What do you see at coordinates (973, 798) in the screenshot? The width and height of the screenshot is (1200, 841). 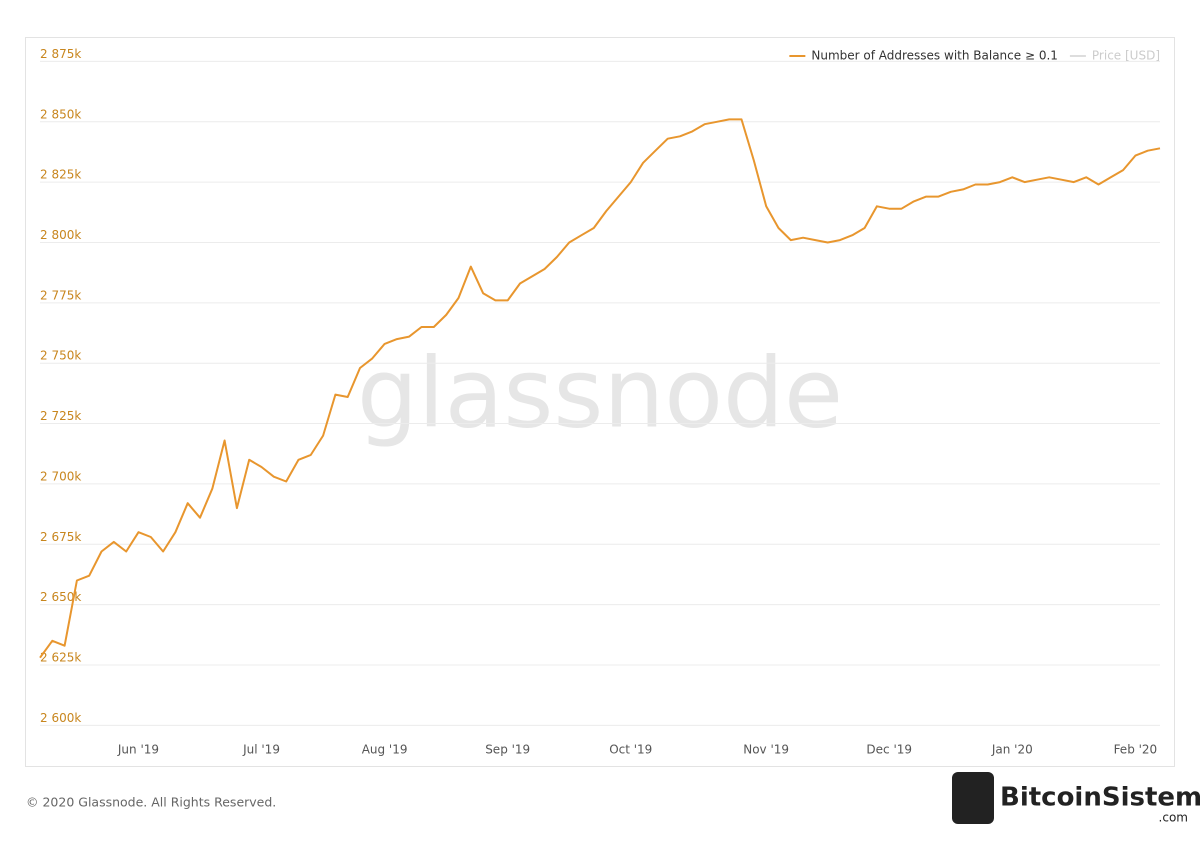 I see `brand-icon` at bounding box center [973, 798].